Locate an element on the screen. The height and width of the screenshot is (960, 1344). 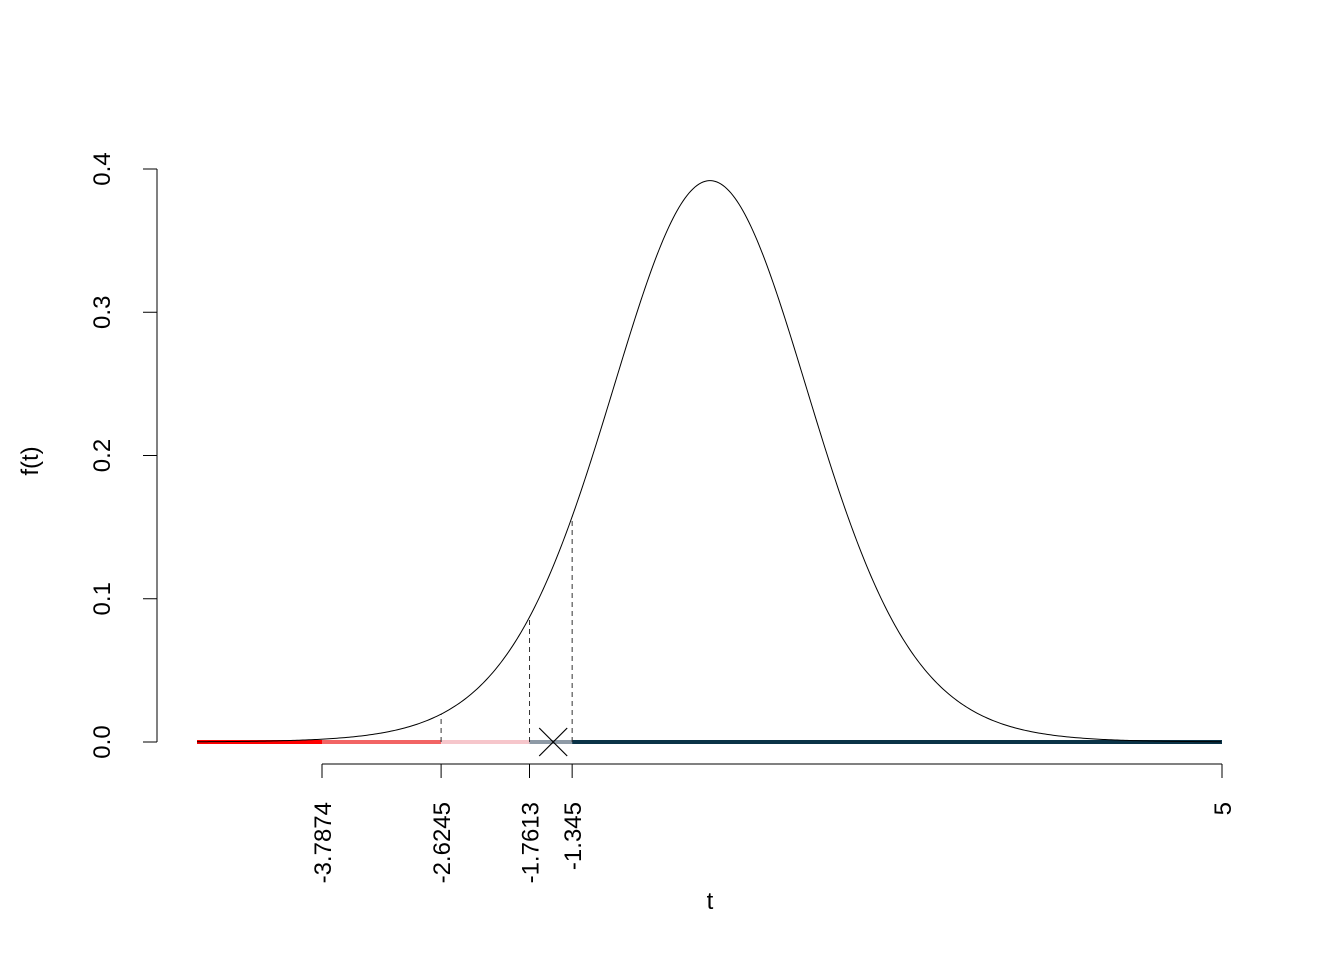
x-tick-label: -3.7874 is located at coordinates (323, 842).